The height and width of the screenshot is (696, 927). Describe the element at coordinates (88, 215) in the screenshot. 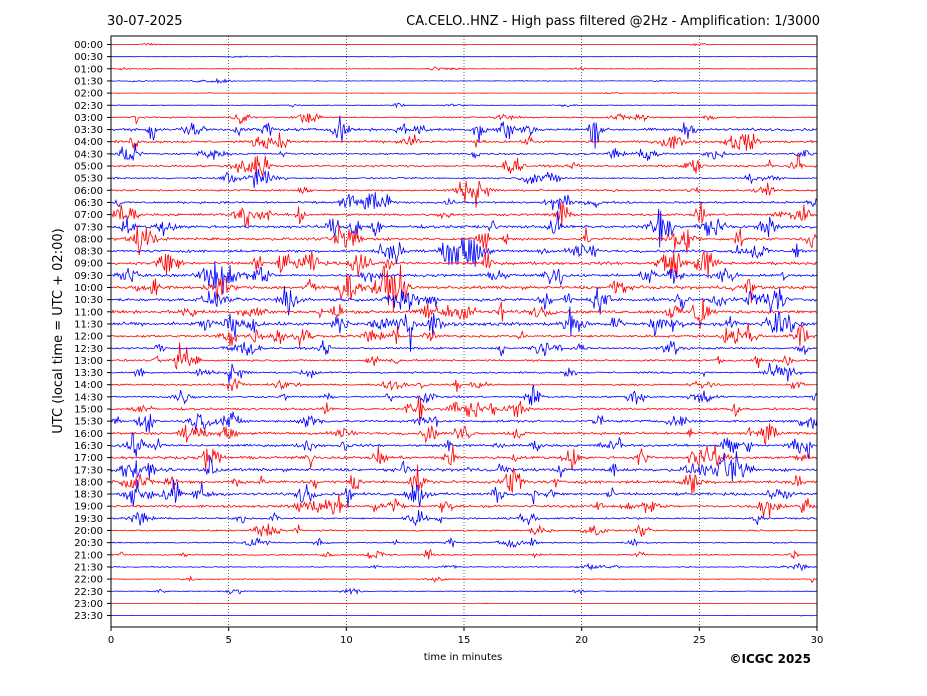

I see `row-label: 07:00` at that location.